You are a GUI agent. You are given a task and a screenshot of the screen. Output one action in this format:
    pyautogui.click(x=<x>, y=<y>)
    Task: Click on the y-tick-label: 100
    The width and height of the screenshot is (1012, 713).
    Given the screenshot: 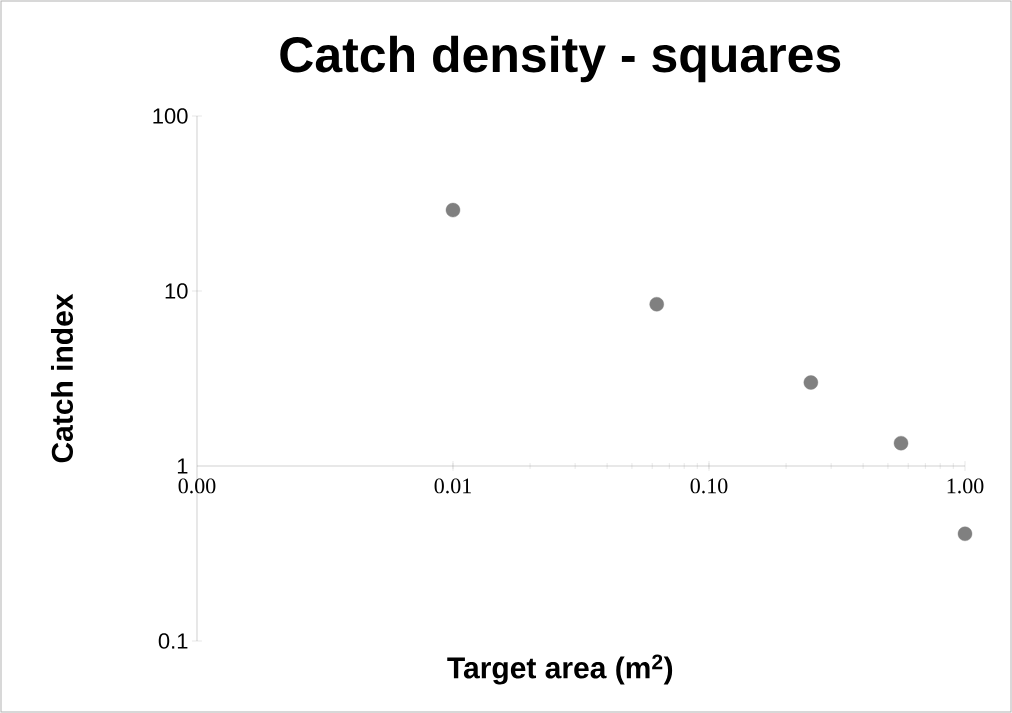 What is the action you would take?
    pyautogui.click(x=170, y=116)
    